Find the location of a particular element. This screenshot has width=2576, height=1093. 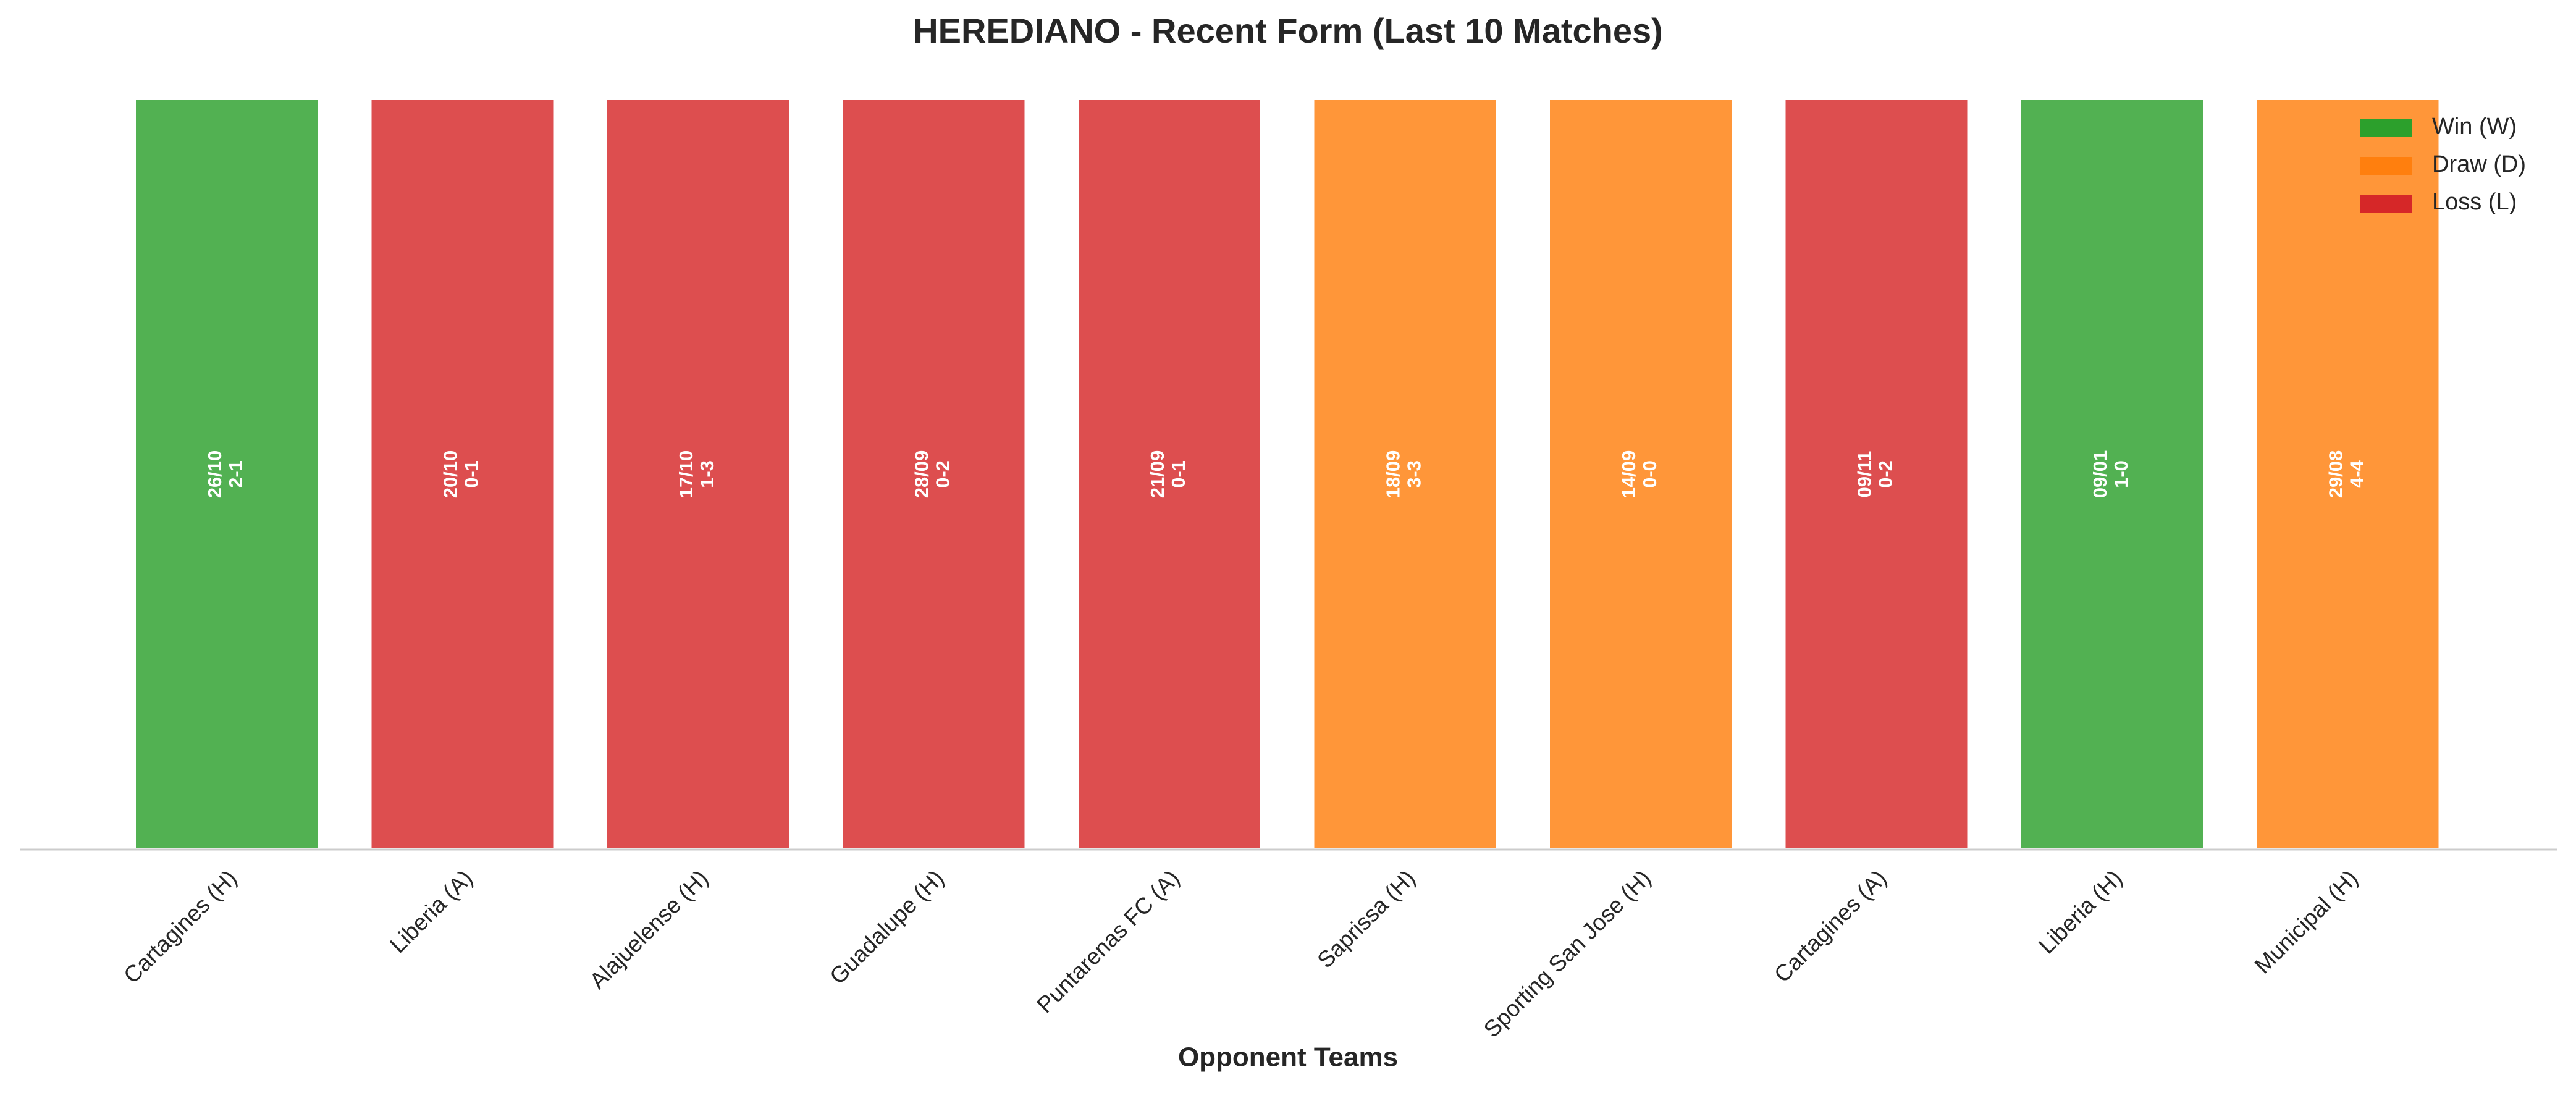

bar-date-label: 28/09 is located at coordinates (922, 475).